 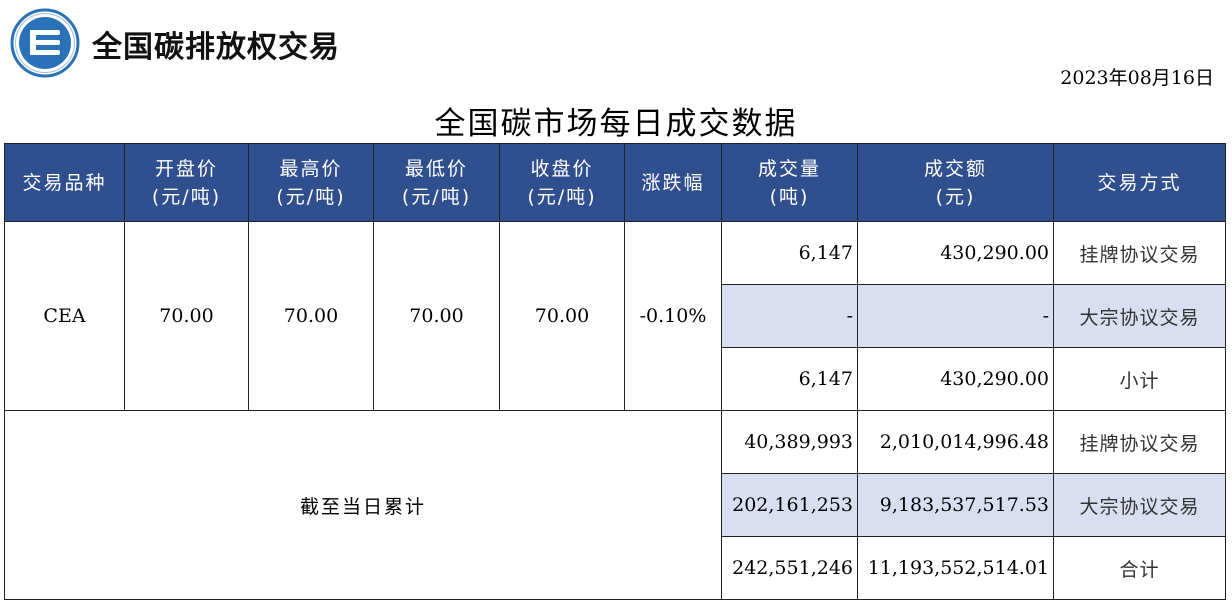 I want to click on table-row: - - 大宗协议交易, so click(x=615, y=316).